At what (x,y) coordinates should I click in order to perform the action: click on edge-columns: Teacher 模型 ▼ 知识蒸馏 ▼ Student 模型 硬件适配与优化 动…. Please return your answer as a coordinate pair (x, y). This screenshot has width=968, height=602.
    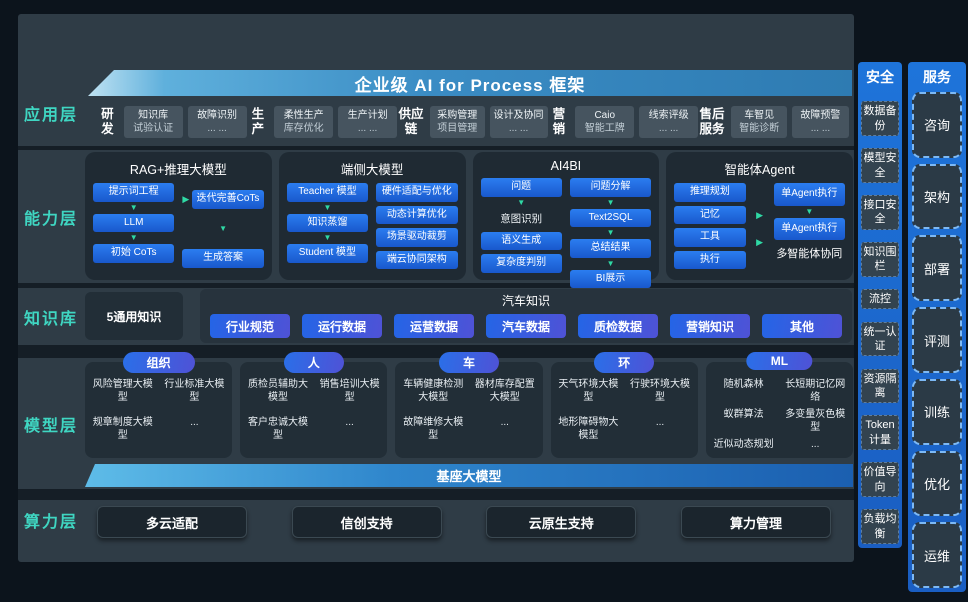
    Looking at the image, I should click on (372, 229).